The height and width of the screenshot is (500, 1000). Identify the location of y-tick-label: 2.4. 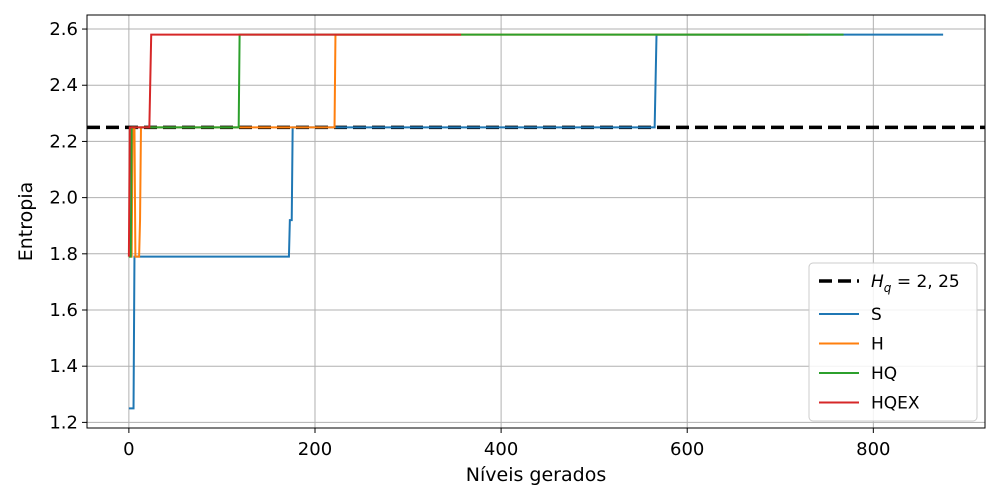
(63, 85).